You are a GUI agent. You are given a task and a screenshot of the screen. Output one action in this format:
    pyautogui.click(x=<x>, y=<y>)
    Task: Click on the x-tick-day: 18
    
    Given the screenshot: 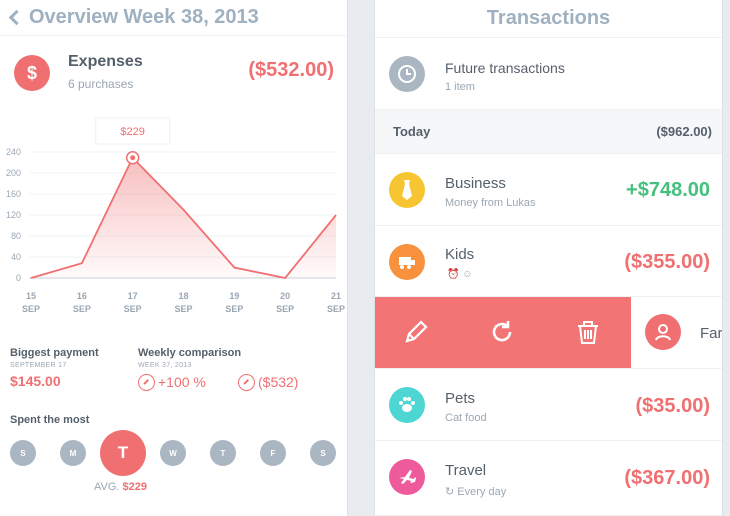 What is the action you would take?
    pyautogui.click(x=183, y=296)
    